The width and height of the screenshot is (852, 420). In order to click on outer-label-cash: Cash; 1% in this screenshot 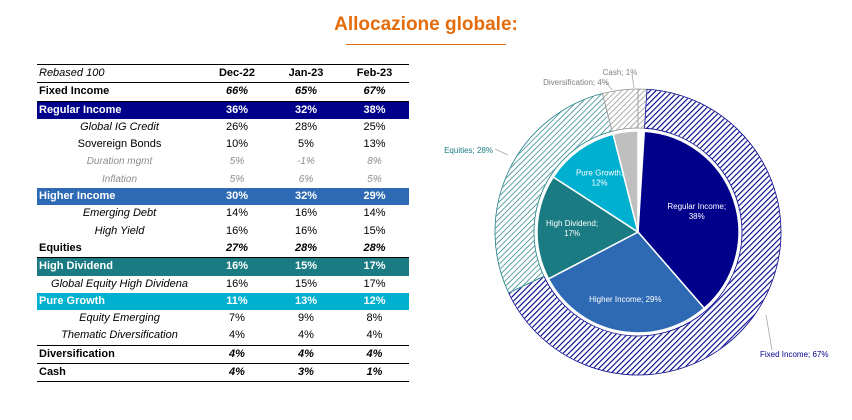, I will do `click(620, 72)`.